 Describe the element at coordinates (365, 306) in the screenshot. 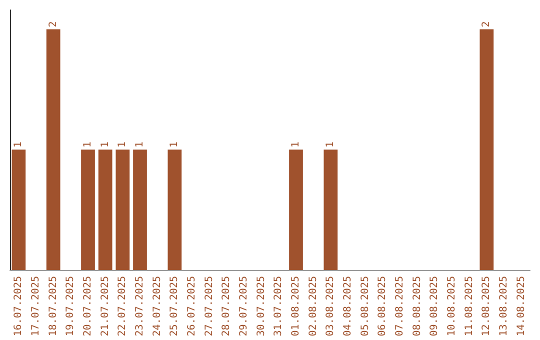

I see `x-tick-label: 05.08.2025` at that location.